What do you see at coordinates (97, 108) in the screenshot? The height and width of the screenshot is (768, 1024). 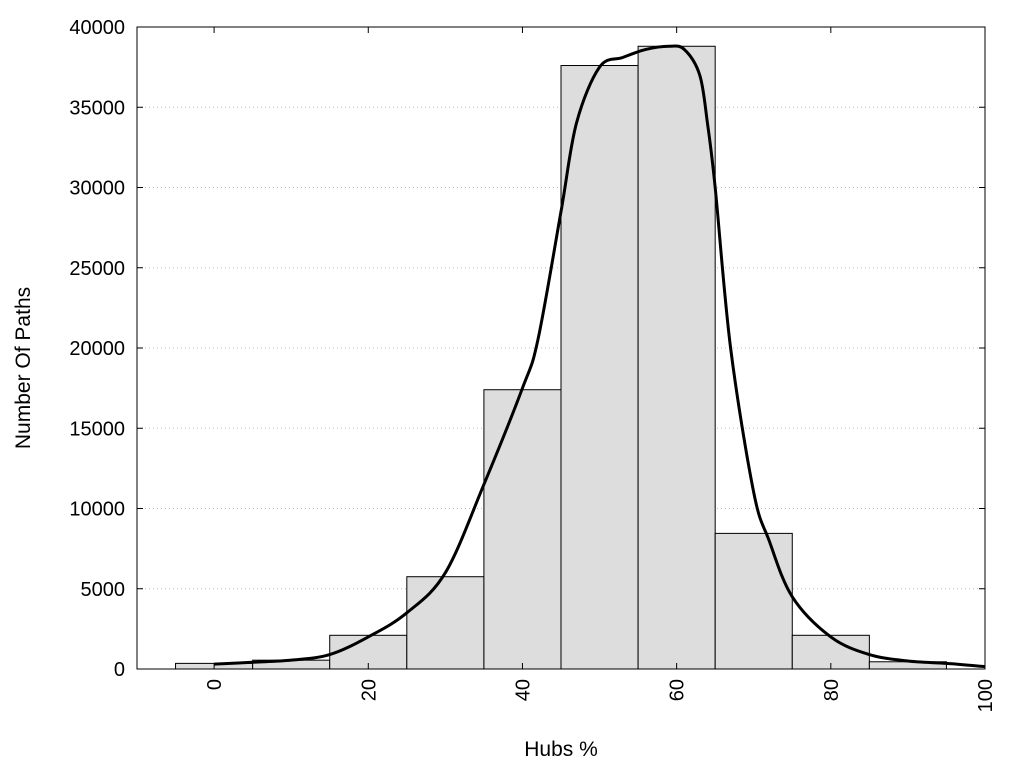 I see `y-tick-label: 35000` at bounding box center [97, 108].